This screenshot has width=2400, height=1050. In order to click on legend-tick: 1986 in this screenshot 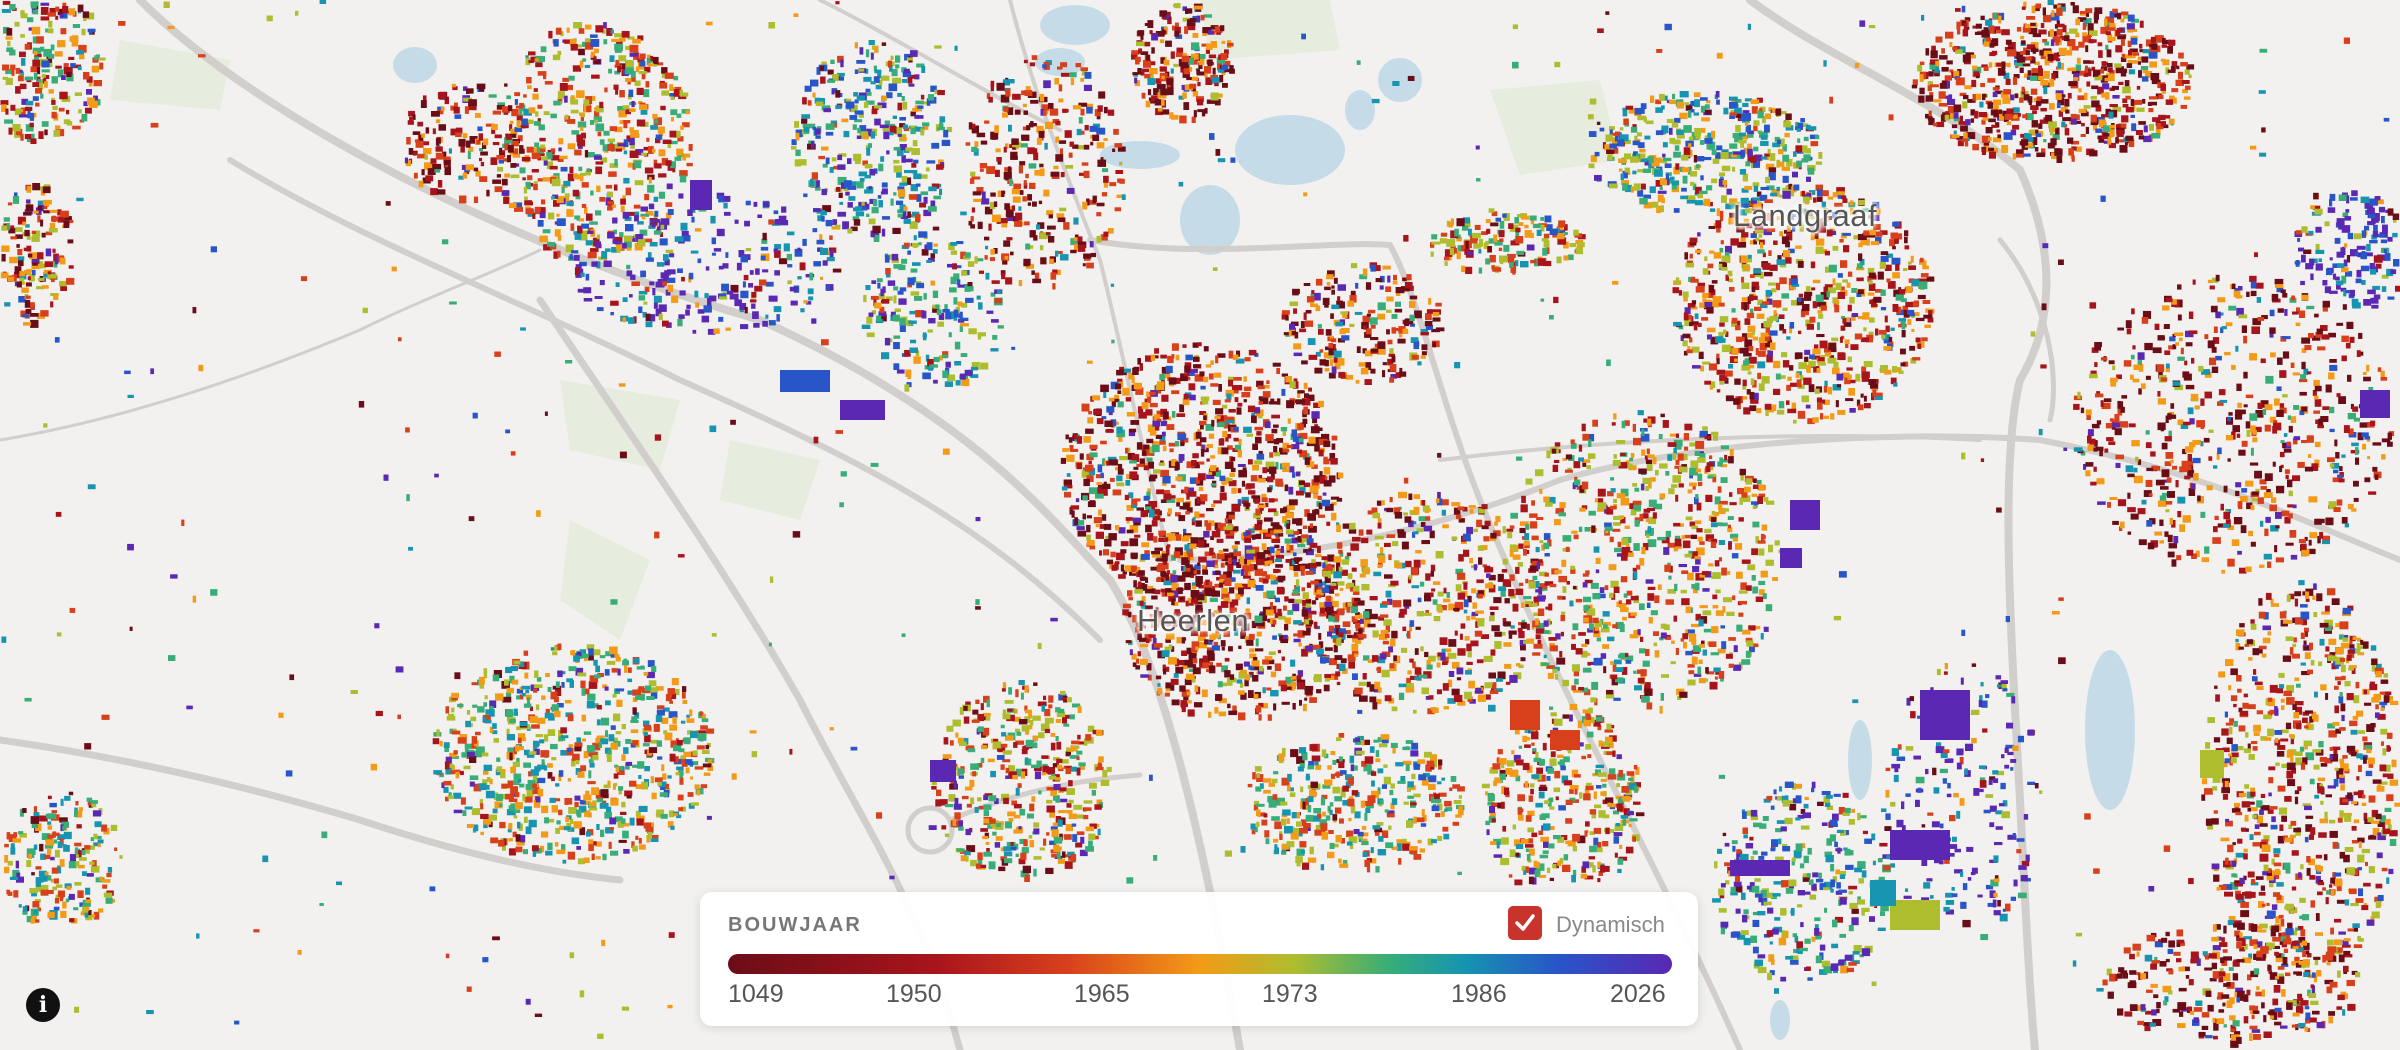, I will do `click(1479, 994)`.